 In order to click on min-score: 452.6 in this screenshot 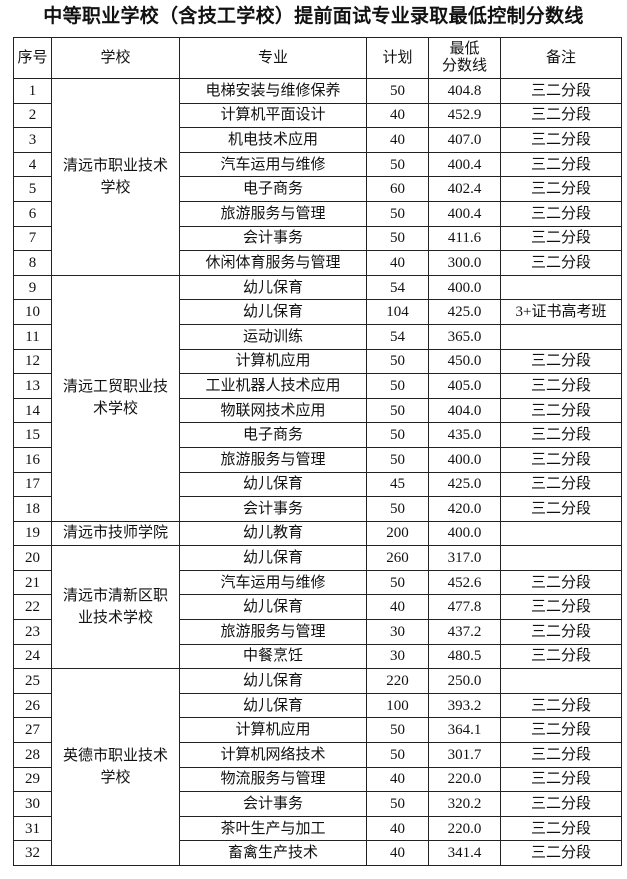, I will do `click(464, 582)`.